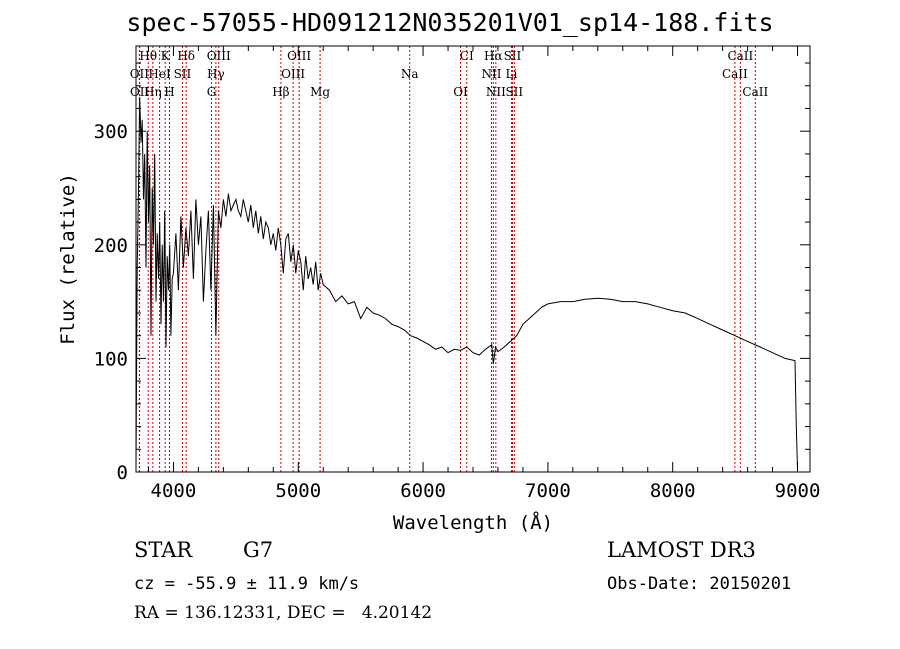 The height and width of the screenshot is (649, 900). Describe the element at coordinates (174, 491) in the screenshot. I see `x-tick-label-0: 4000` at that location.